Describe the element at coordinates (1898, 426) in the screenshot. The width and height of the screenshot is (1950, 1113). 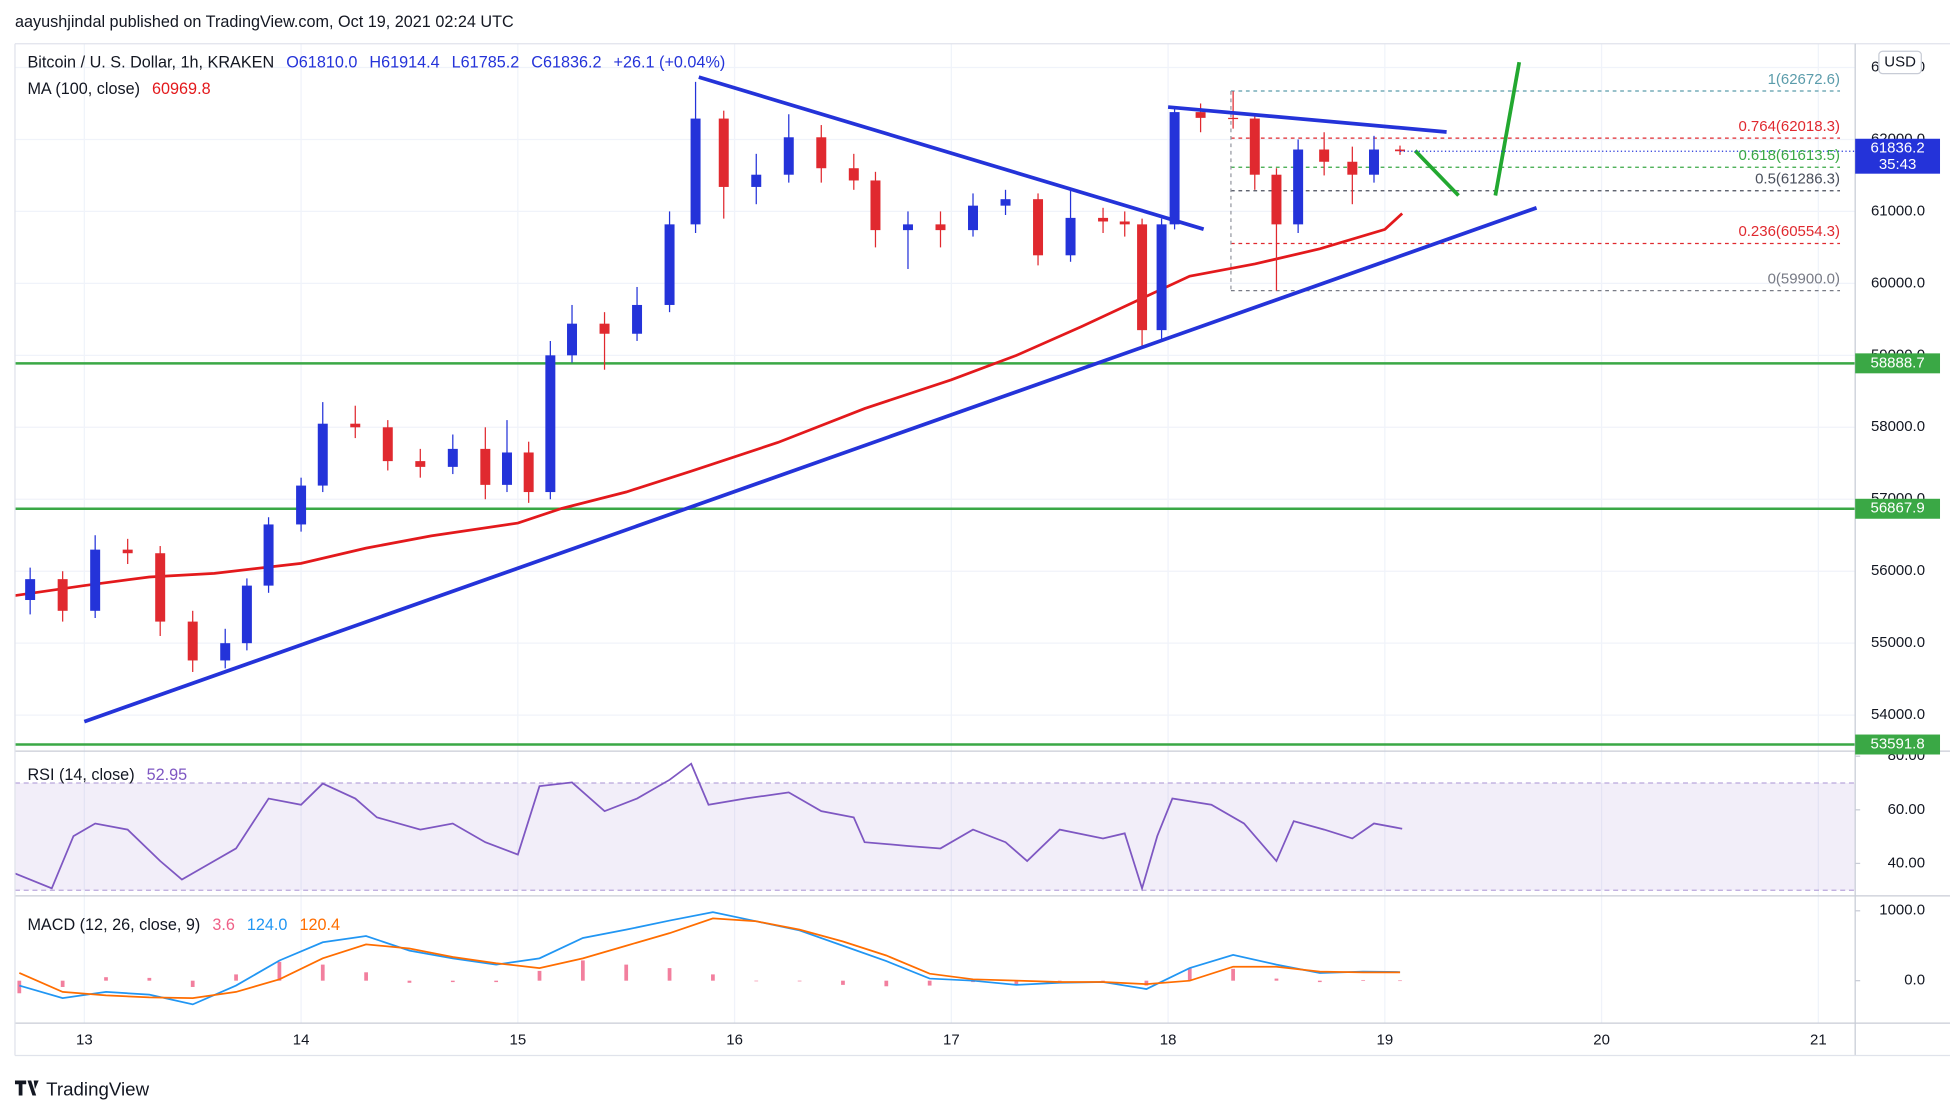
I see `y-tick-label: 58000.0` at that location.